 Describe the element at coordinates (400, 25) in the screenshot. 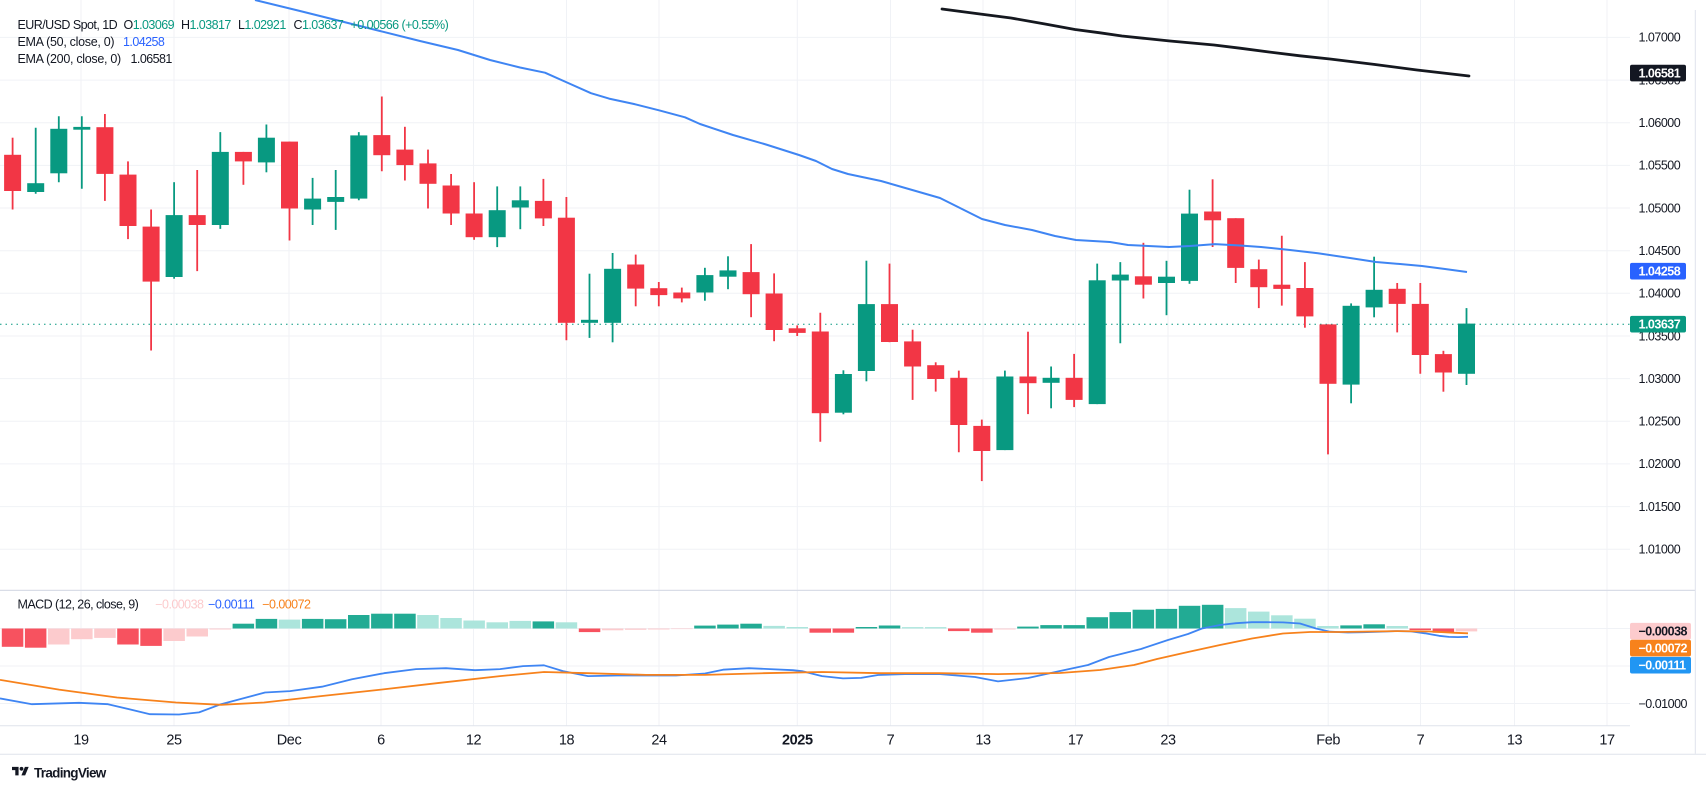

I see `svg-text: +0.00566 (+0.55%)` at that location.